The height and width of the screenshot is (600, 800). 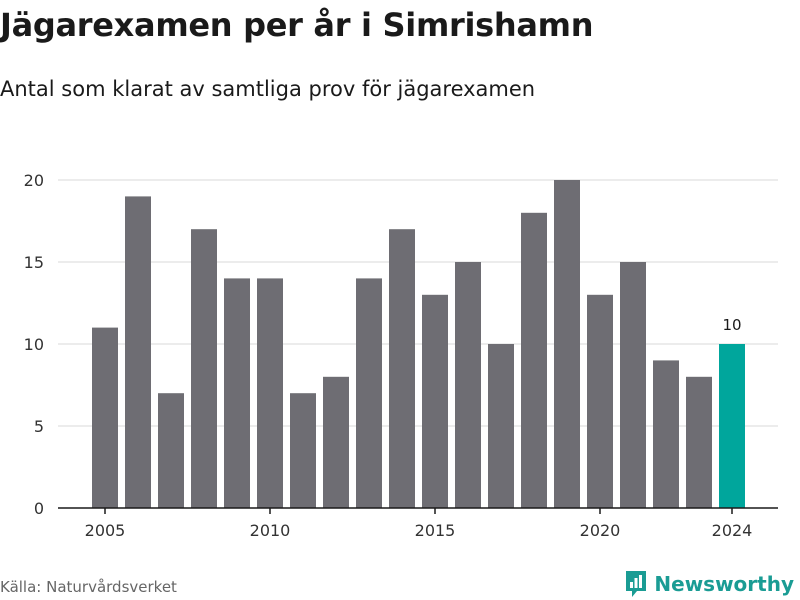 I want to click on chart-title: Jägarexamen per år i Simrishamn, so click(x=297, y=25).